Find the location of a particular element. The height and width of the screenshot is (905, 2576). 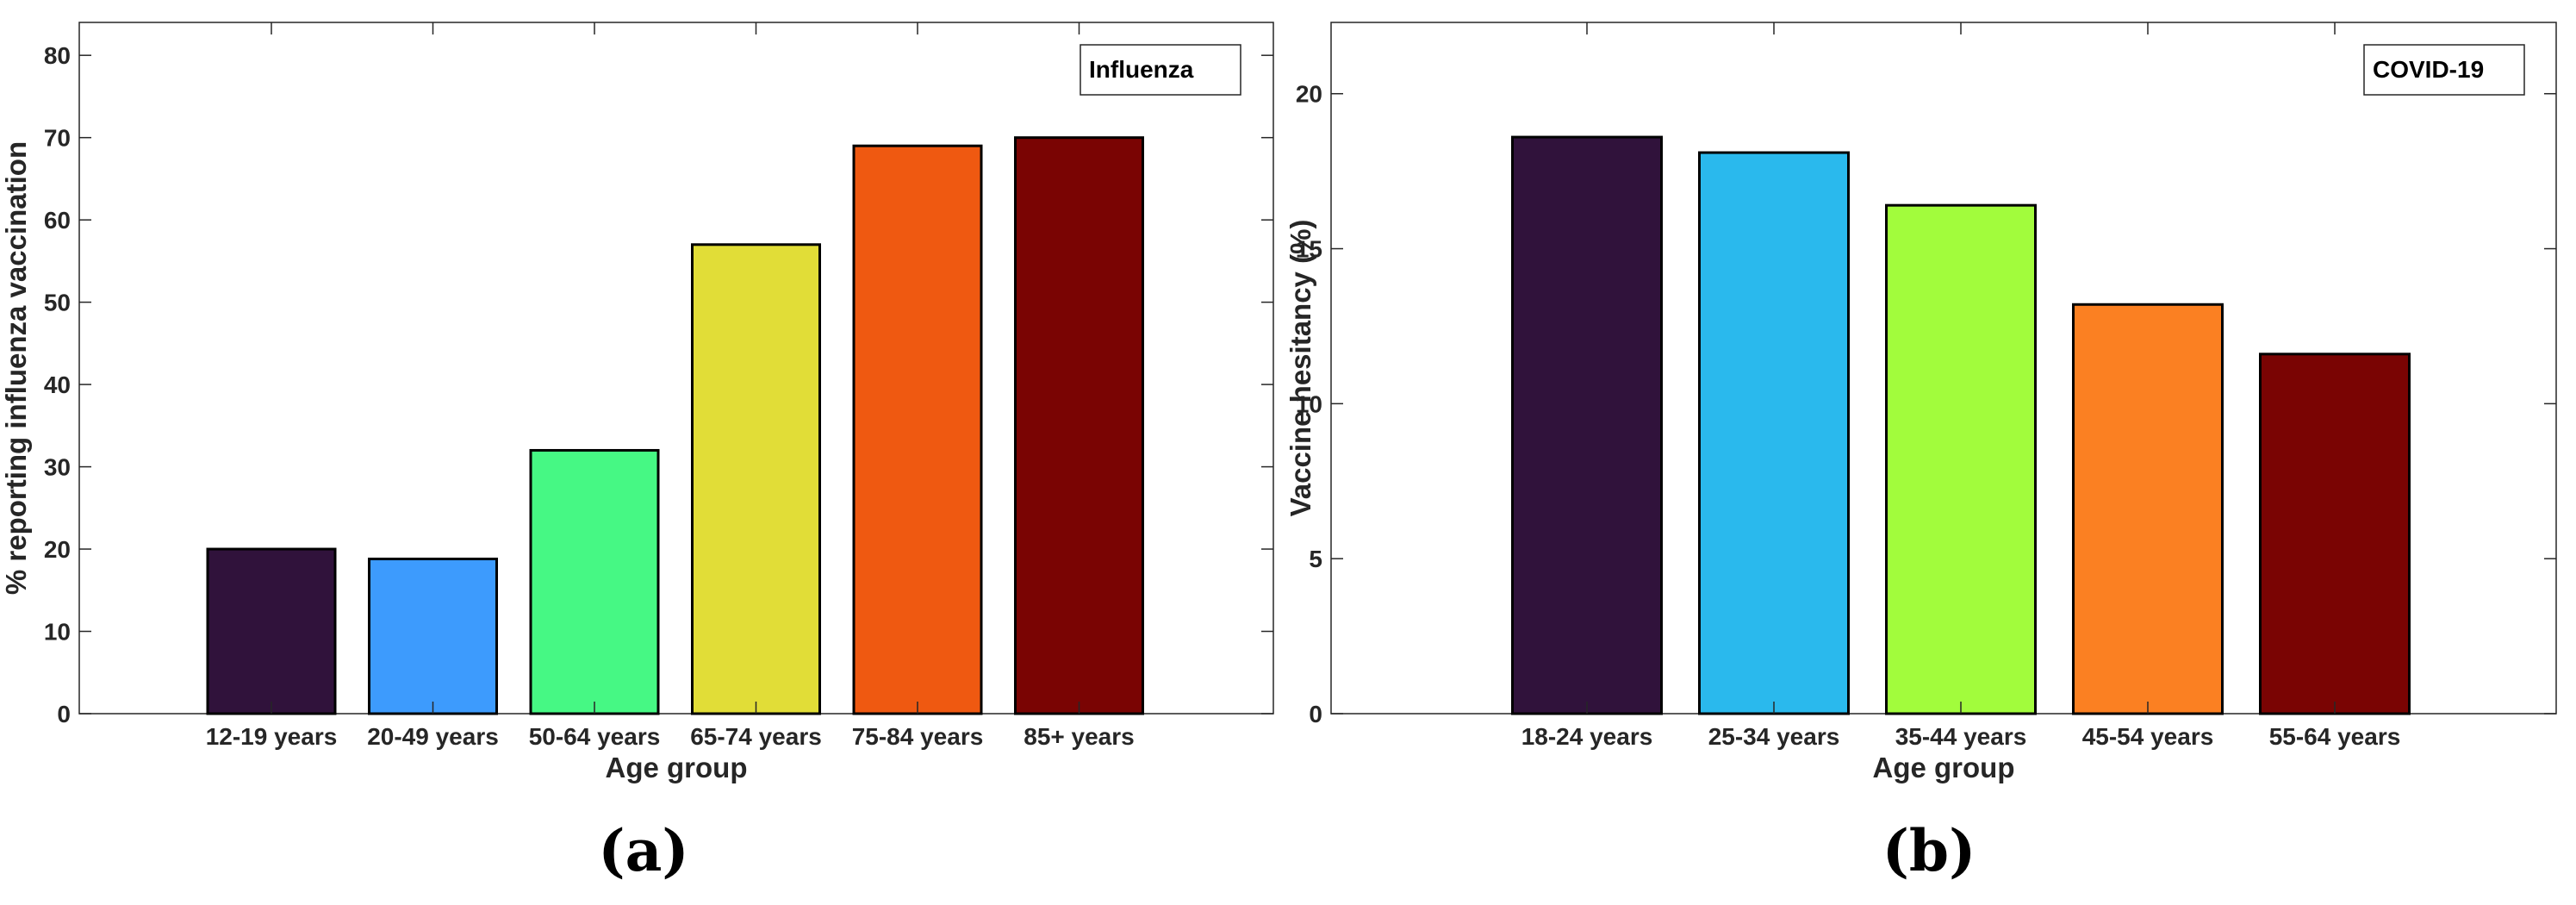

y-tick-label: 30 is located at coordinates (58, 468).